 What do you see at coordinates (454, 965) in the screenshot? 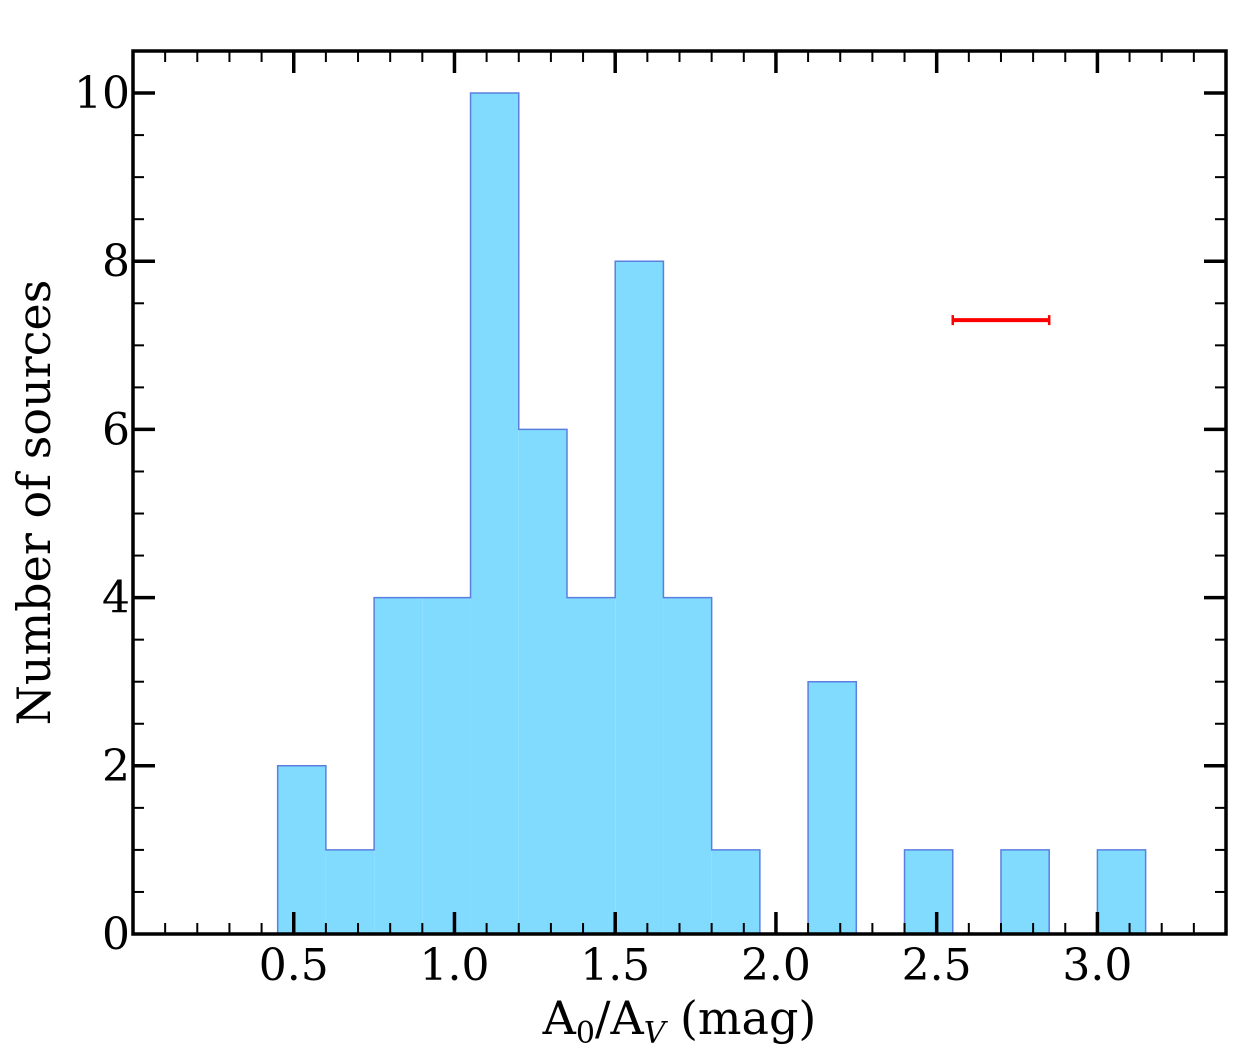
I see `x-tick-label: 1.0` at bounding box center [454, 965].